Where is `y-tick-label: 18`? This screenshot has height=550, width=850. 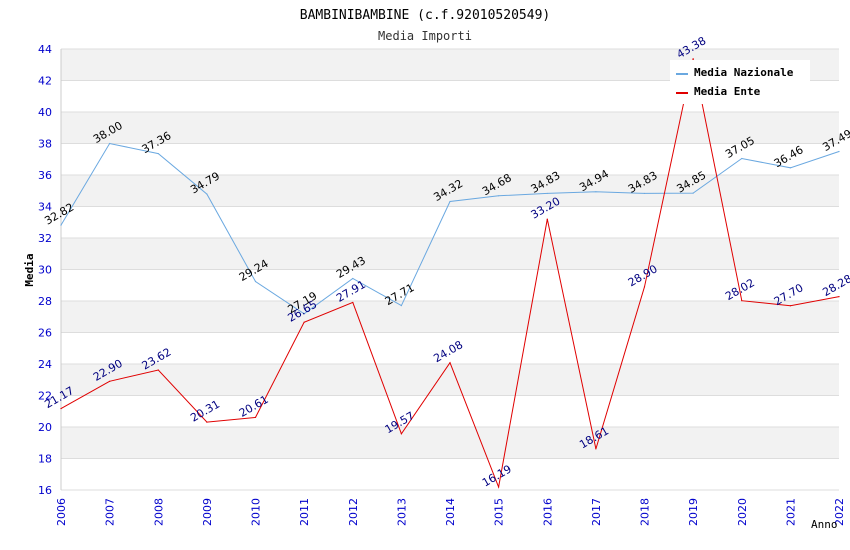 y-tick-label: 18 is located at coordinates (45, 459).